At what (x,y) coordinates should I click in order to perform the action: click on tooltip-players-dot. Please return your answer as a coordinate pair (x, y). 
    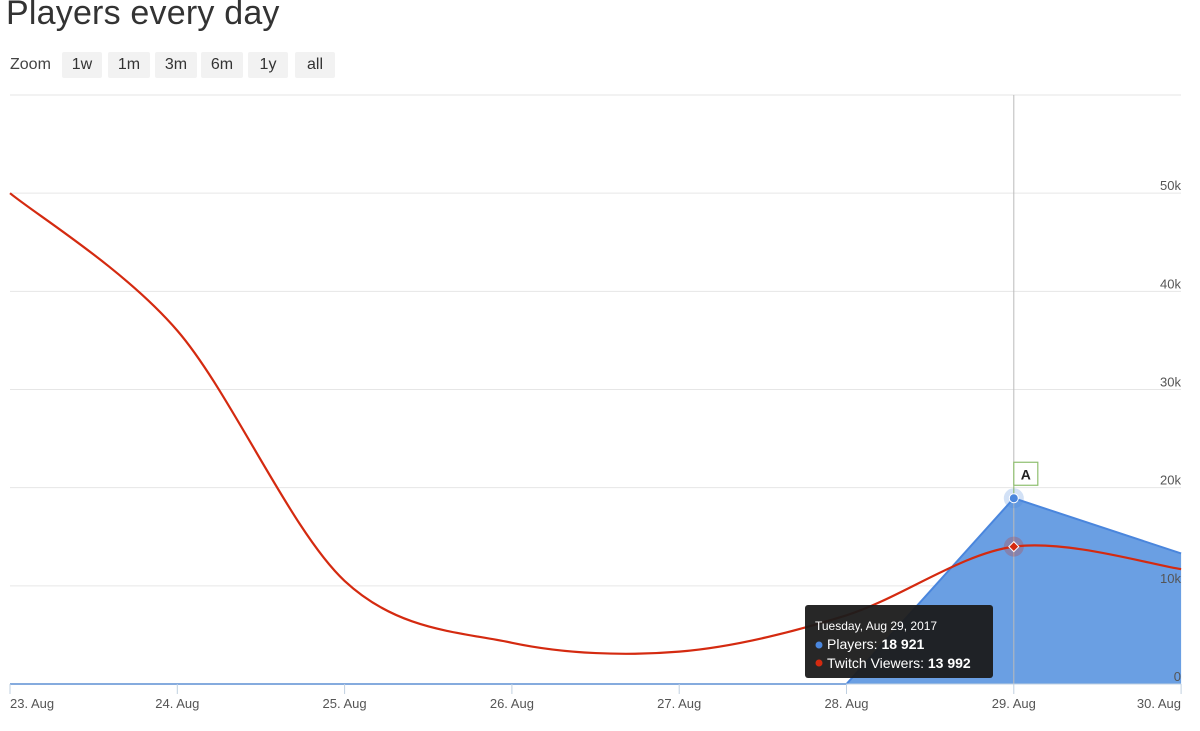
    Looking at the image, I should click on (819, 645).